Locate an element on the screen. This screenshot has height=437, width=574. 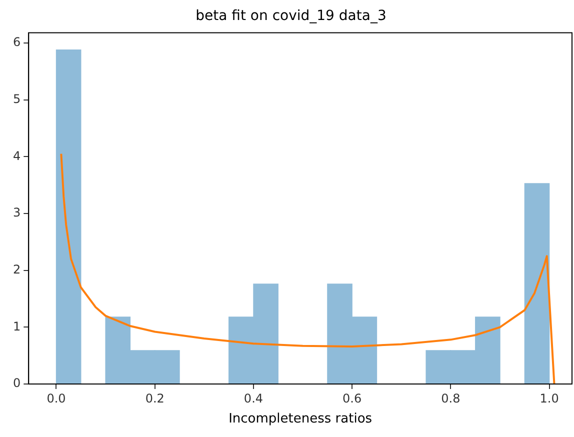
x-tick-label: 0.4 is located at coordinates (254, 398).